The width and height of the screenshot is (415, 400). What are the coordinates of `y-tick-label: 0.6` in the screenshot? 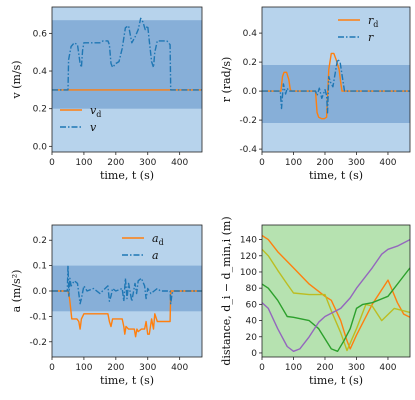 It's located at (40, 34).